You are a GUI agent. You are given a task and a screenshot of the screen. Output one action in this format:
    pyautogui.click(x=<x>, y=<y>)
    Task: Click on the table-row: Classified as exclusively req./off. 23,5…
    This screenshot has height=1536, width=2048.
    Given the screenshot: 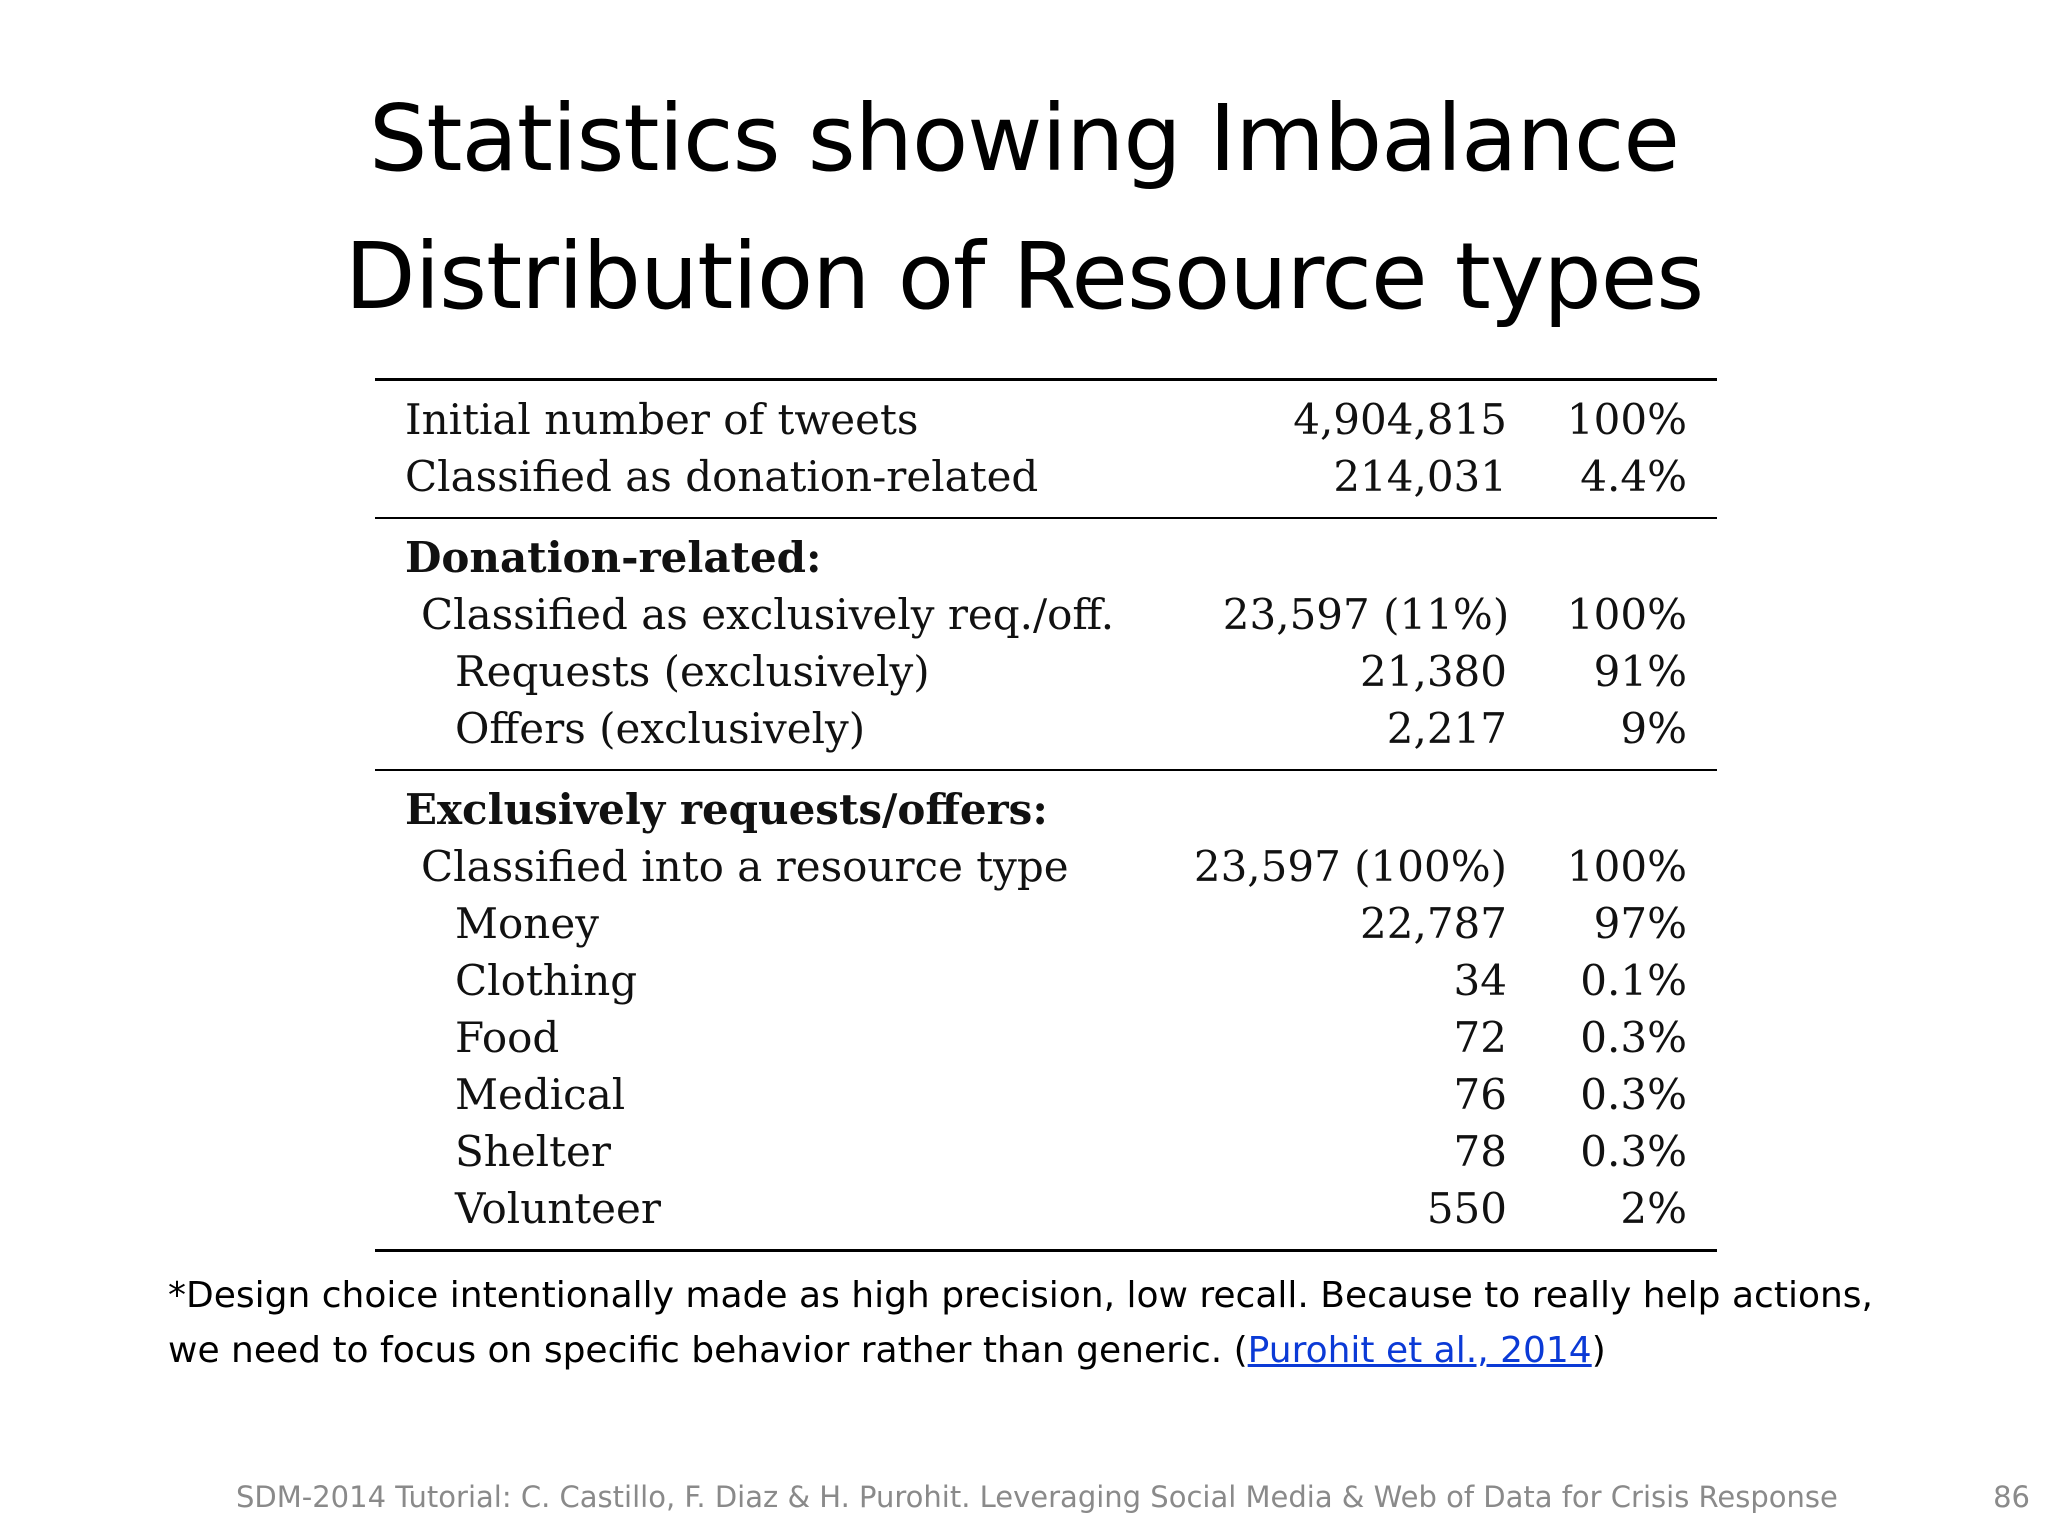 What is the action you would take?
    pyautogui.click(x=1046, y=614)
    